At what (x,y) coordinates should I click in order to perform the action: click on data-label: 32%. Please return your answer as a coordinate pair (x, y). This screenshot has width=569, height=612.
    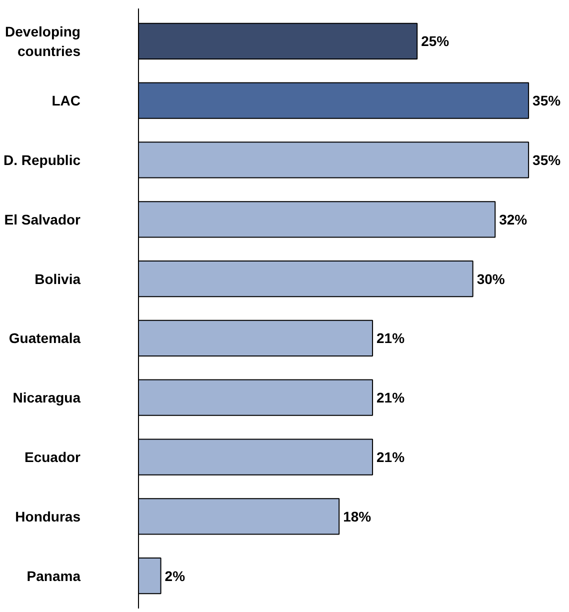
    Looking at the image, I should click on (513, 219).